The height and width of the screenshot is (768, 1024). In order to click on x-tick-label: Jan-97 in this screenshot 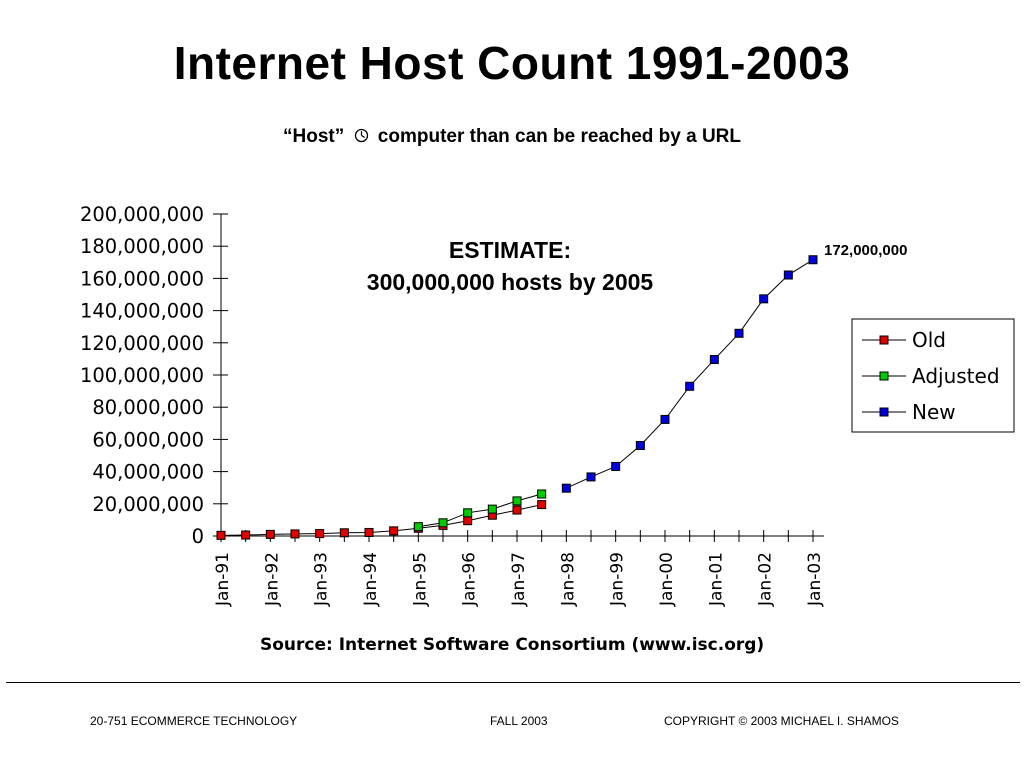, I will do `click(519, 579)`.